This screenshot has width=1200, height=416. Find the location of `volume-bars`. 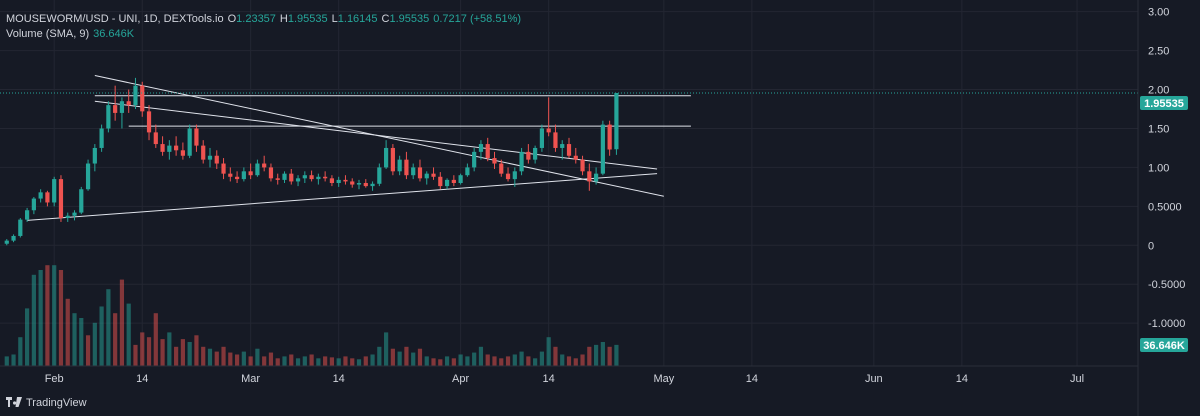

volume-bars is located at coordinates (311, 315).